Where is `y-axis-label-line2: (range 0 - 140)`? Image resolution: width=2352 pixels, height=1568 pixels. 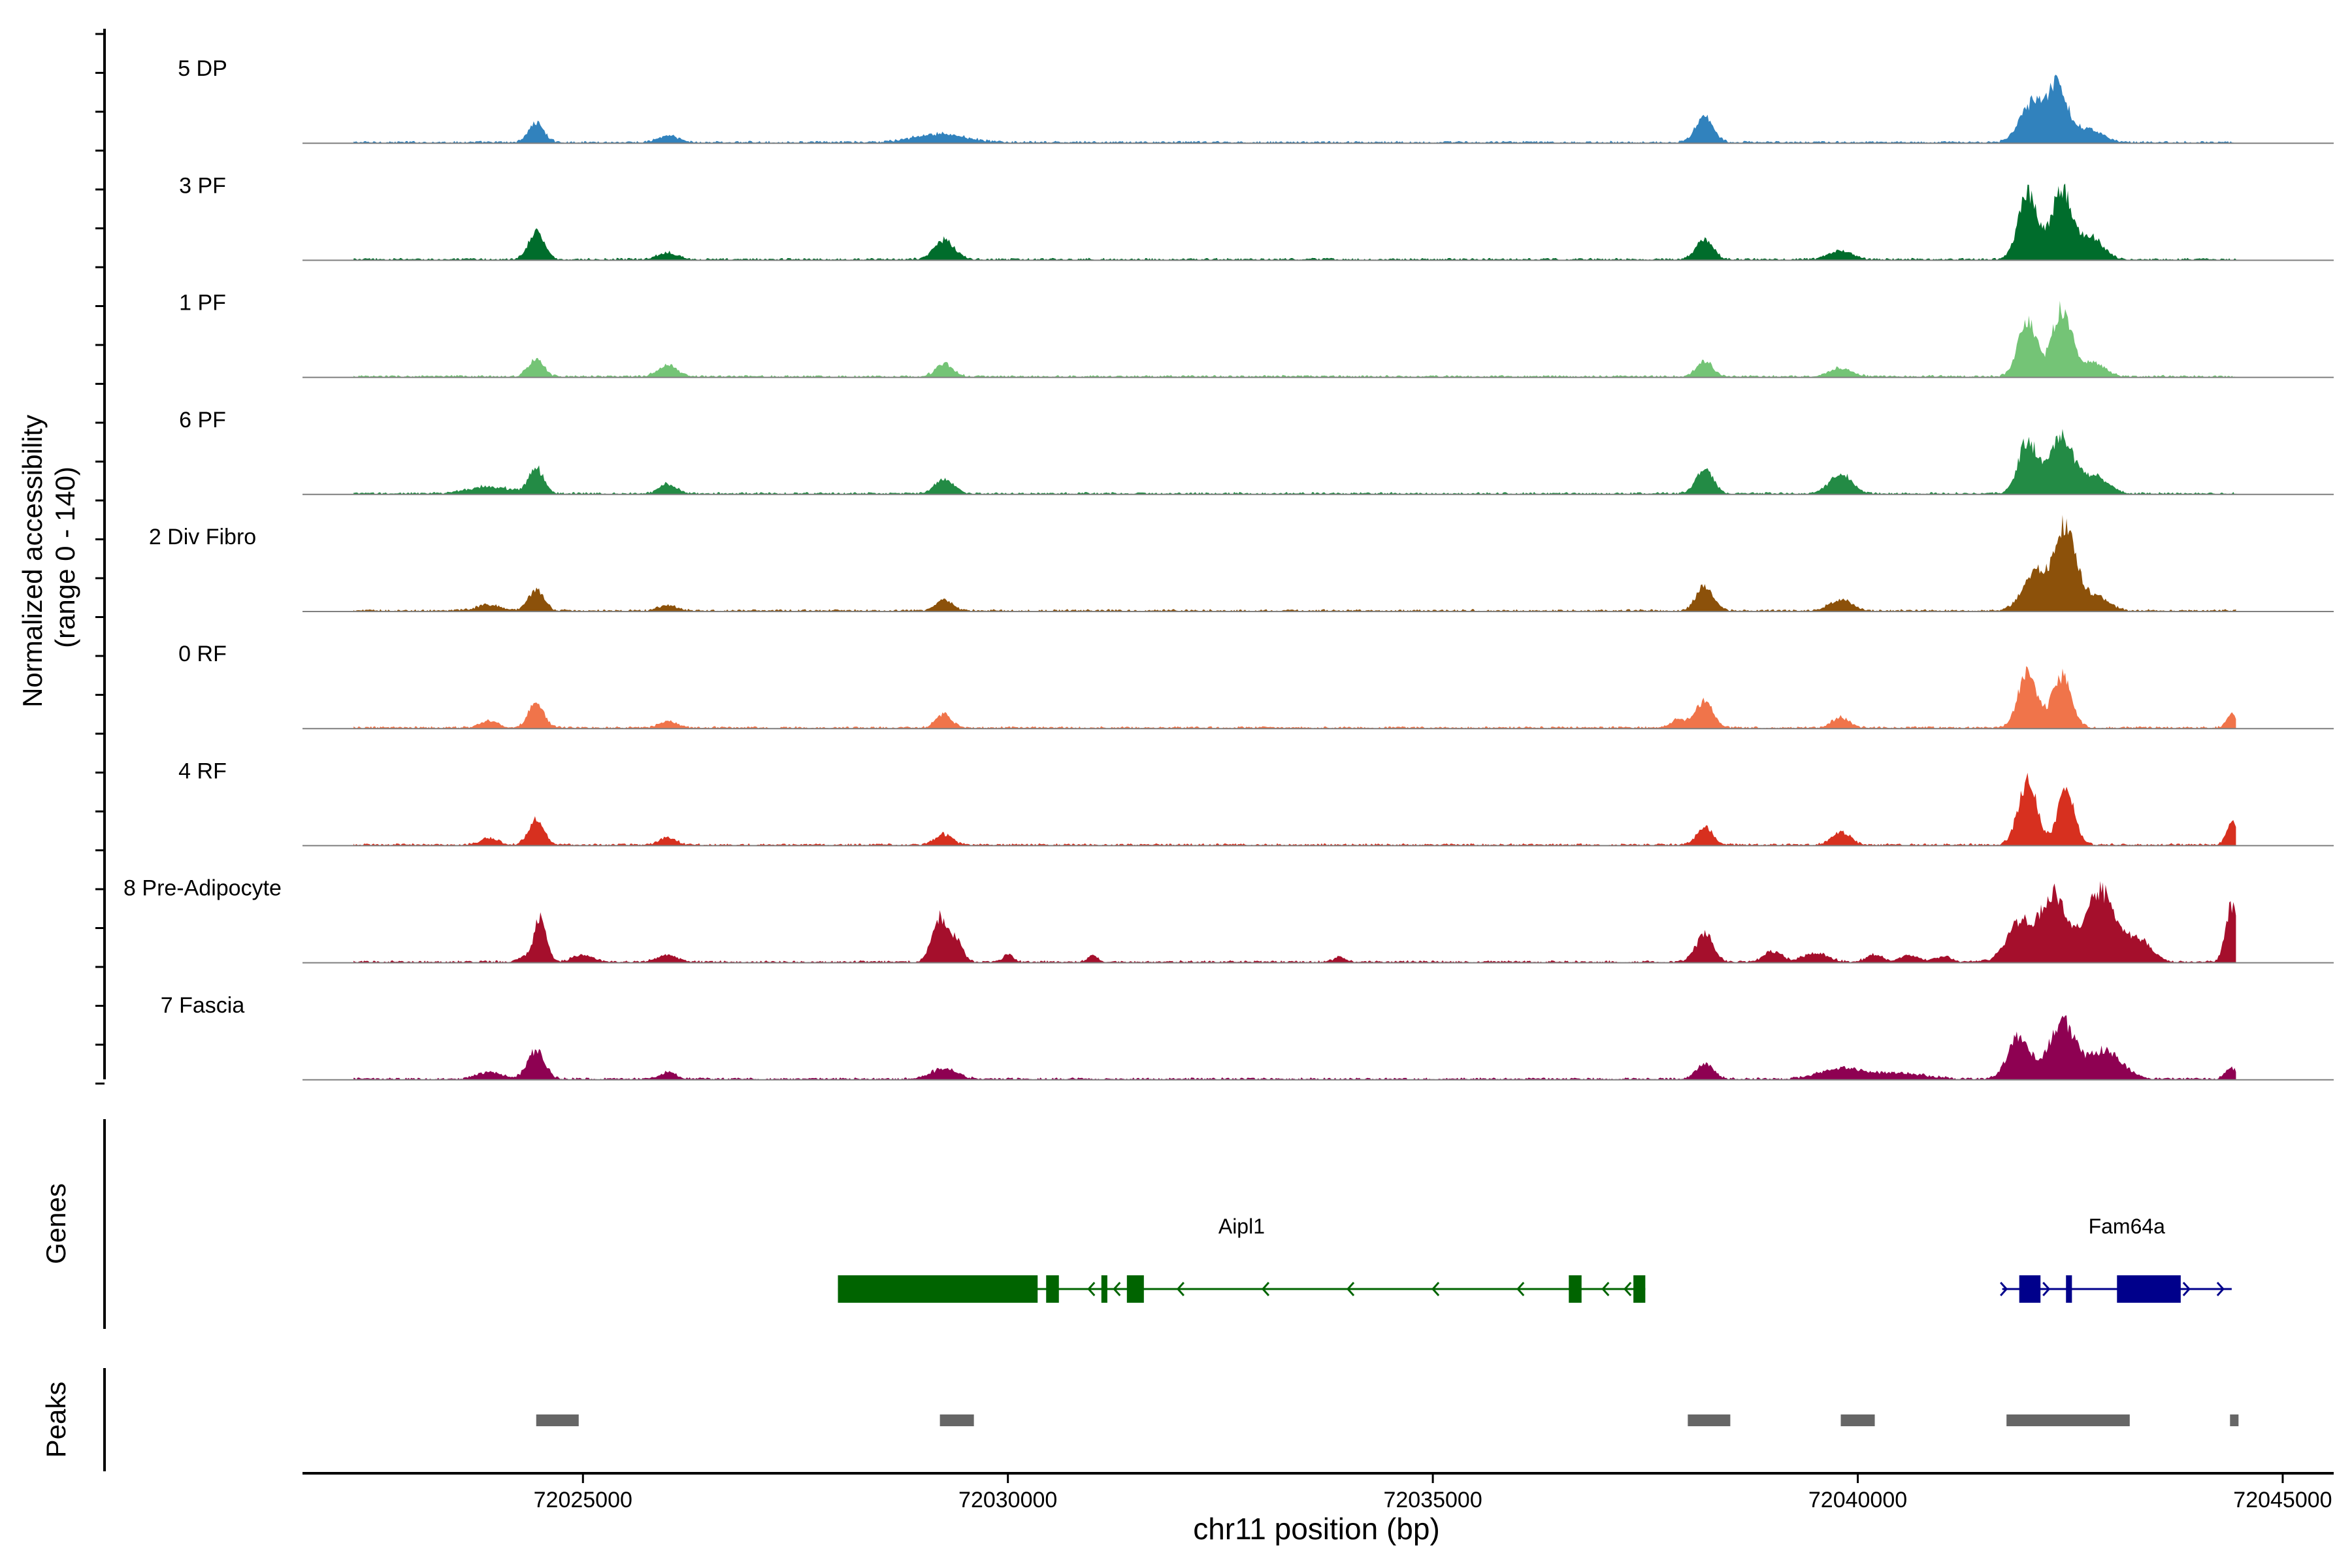 y-axis-label-line2: (range 0 - 140) is located at coordinates (65, 557).